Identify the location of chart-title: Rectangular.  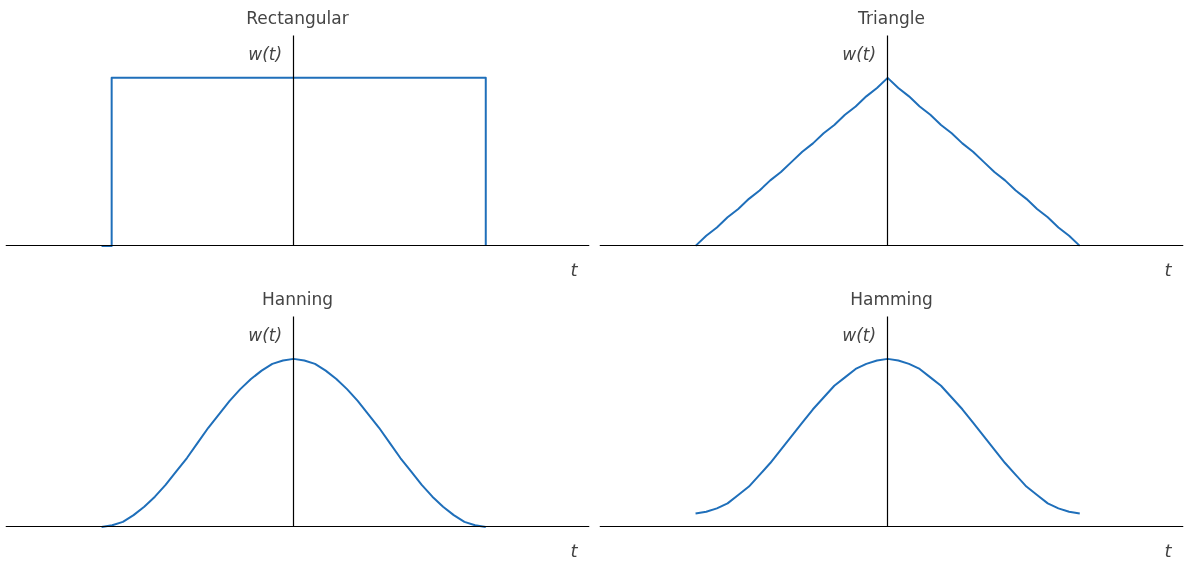
(297, 17).